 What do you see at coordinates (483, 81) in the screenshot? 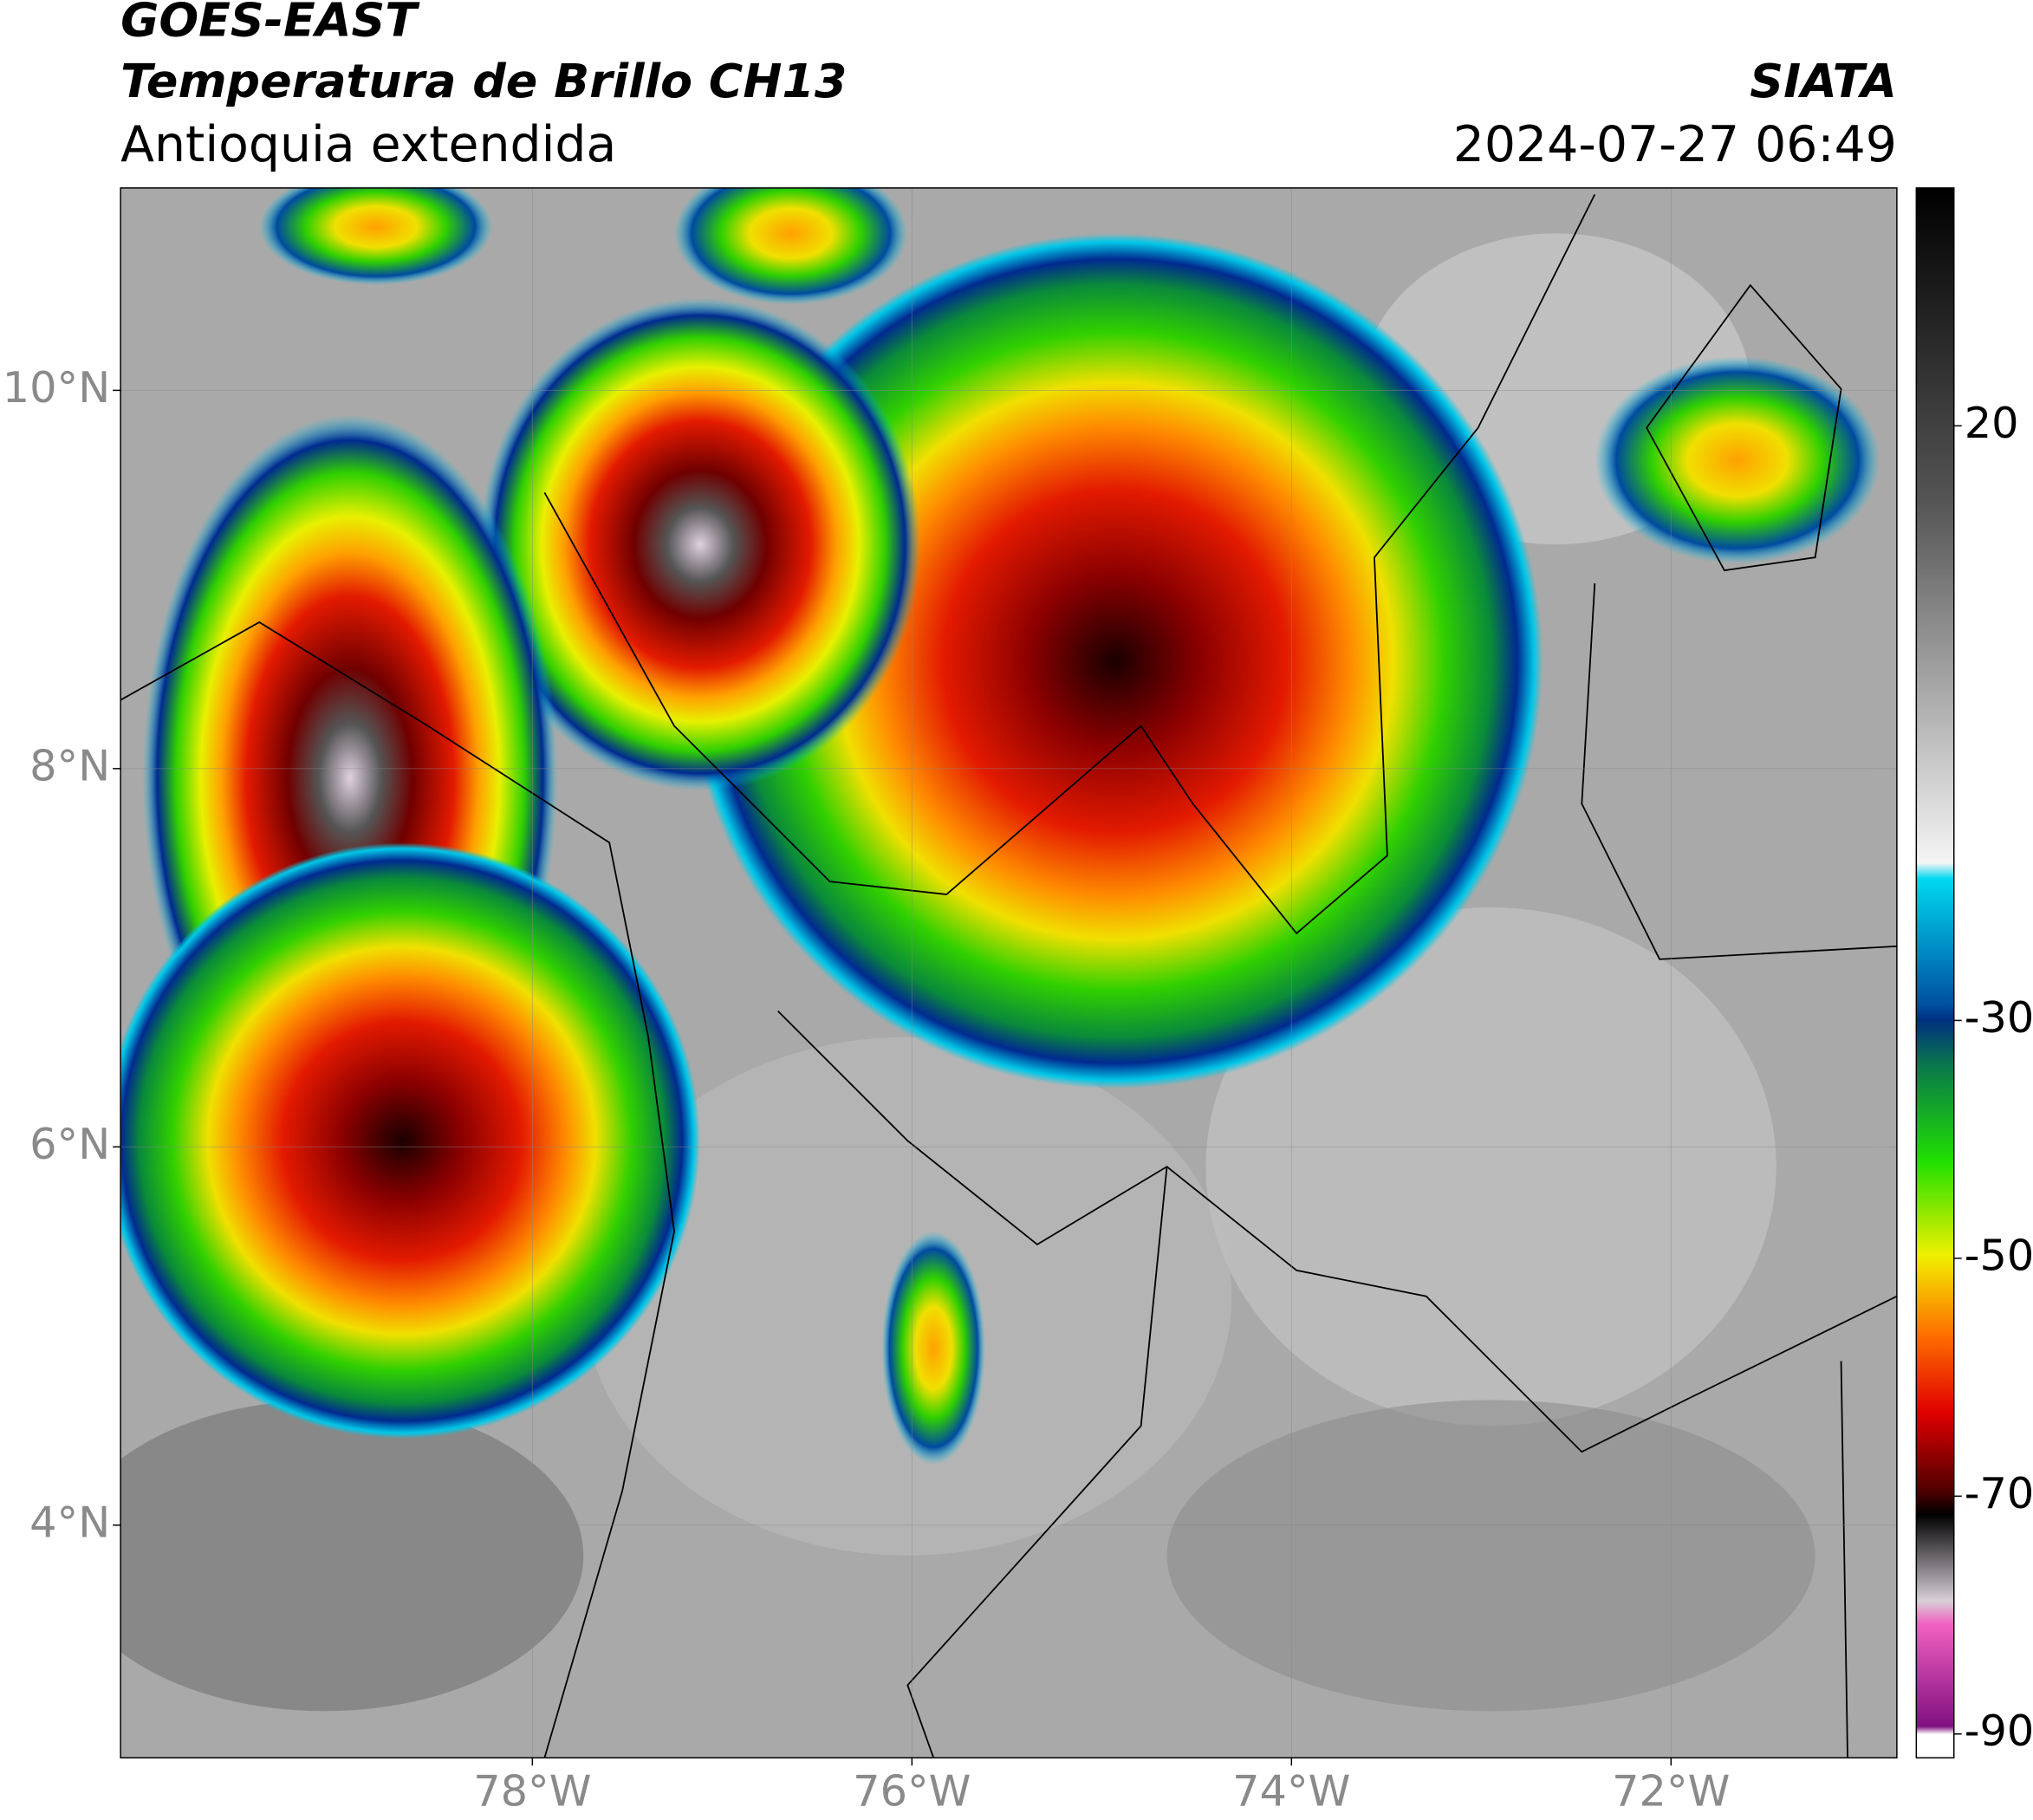
I see `subtitle: Temperatura de Brillo CH13` at bounding box center [483, 81].